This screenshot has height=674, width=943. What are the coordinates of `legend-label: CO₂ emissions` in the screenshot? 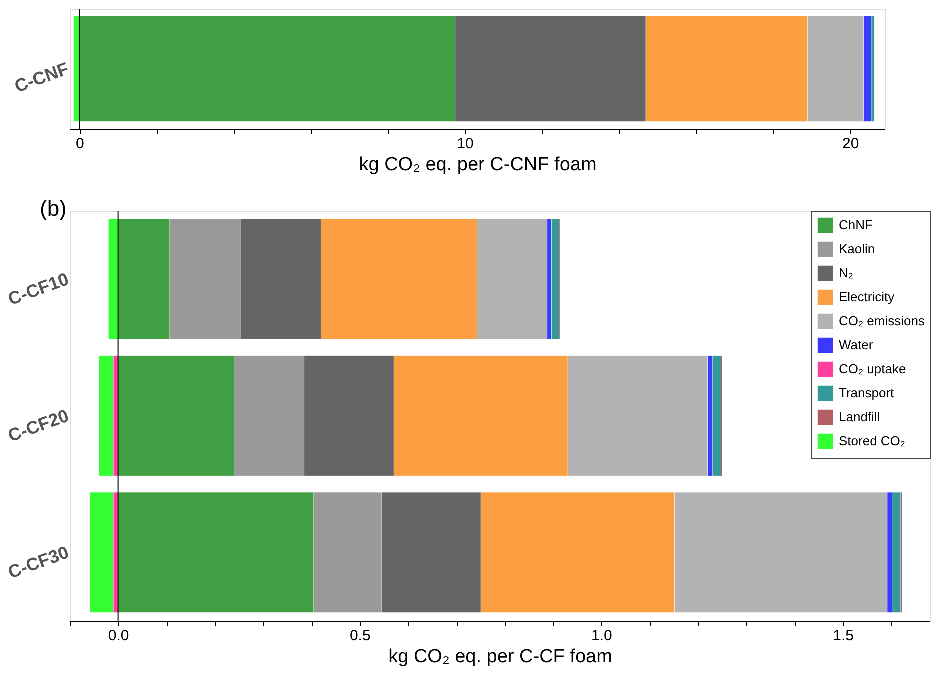 It's located at (882, 321).